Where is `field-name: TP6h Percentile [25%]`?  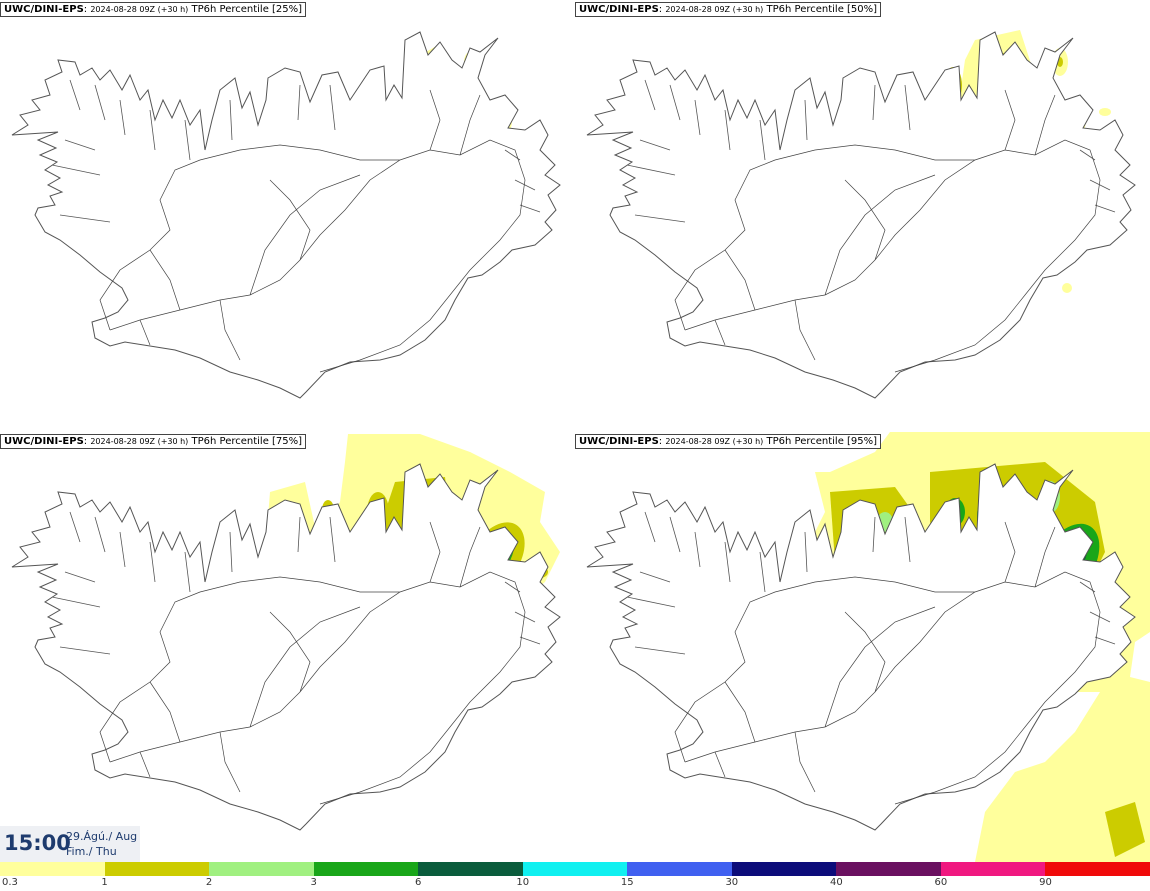
field-name: TP6h Percentile [25%] is located at coordinates (247, 9).